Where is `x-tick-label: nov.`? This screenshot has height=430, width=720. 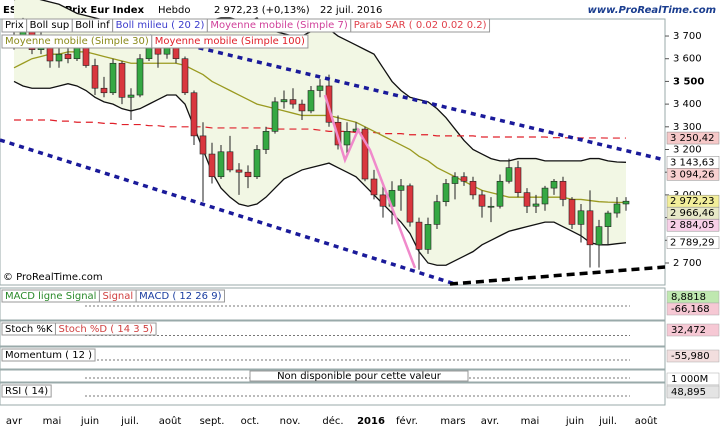
x-tick-label: nov. is located at coordinates (290, 421).